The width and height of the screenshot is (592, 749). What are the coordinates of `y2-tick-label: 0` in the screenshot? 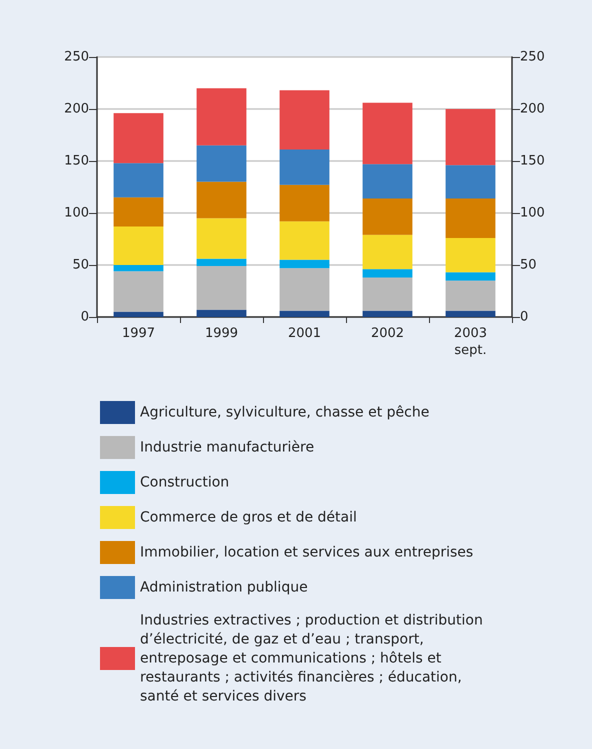 It's located at (524, 317).